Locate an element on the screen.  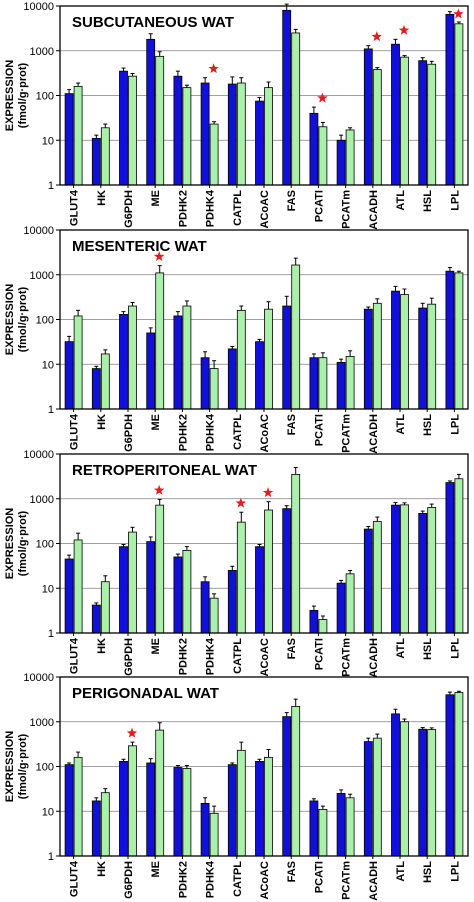
y-tick-label: 100 is located at coordinates (45, 768).